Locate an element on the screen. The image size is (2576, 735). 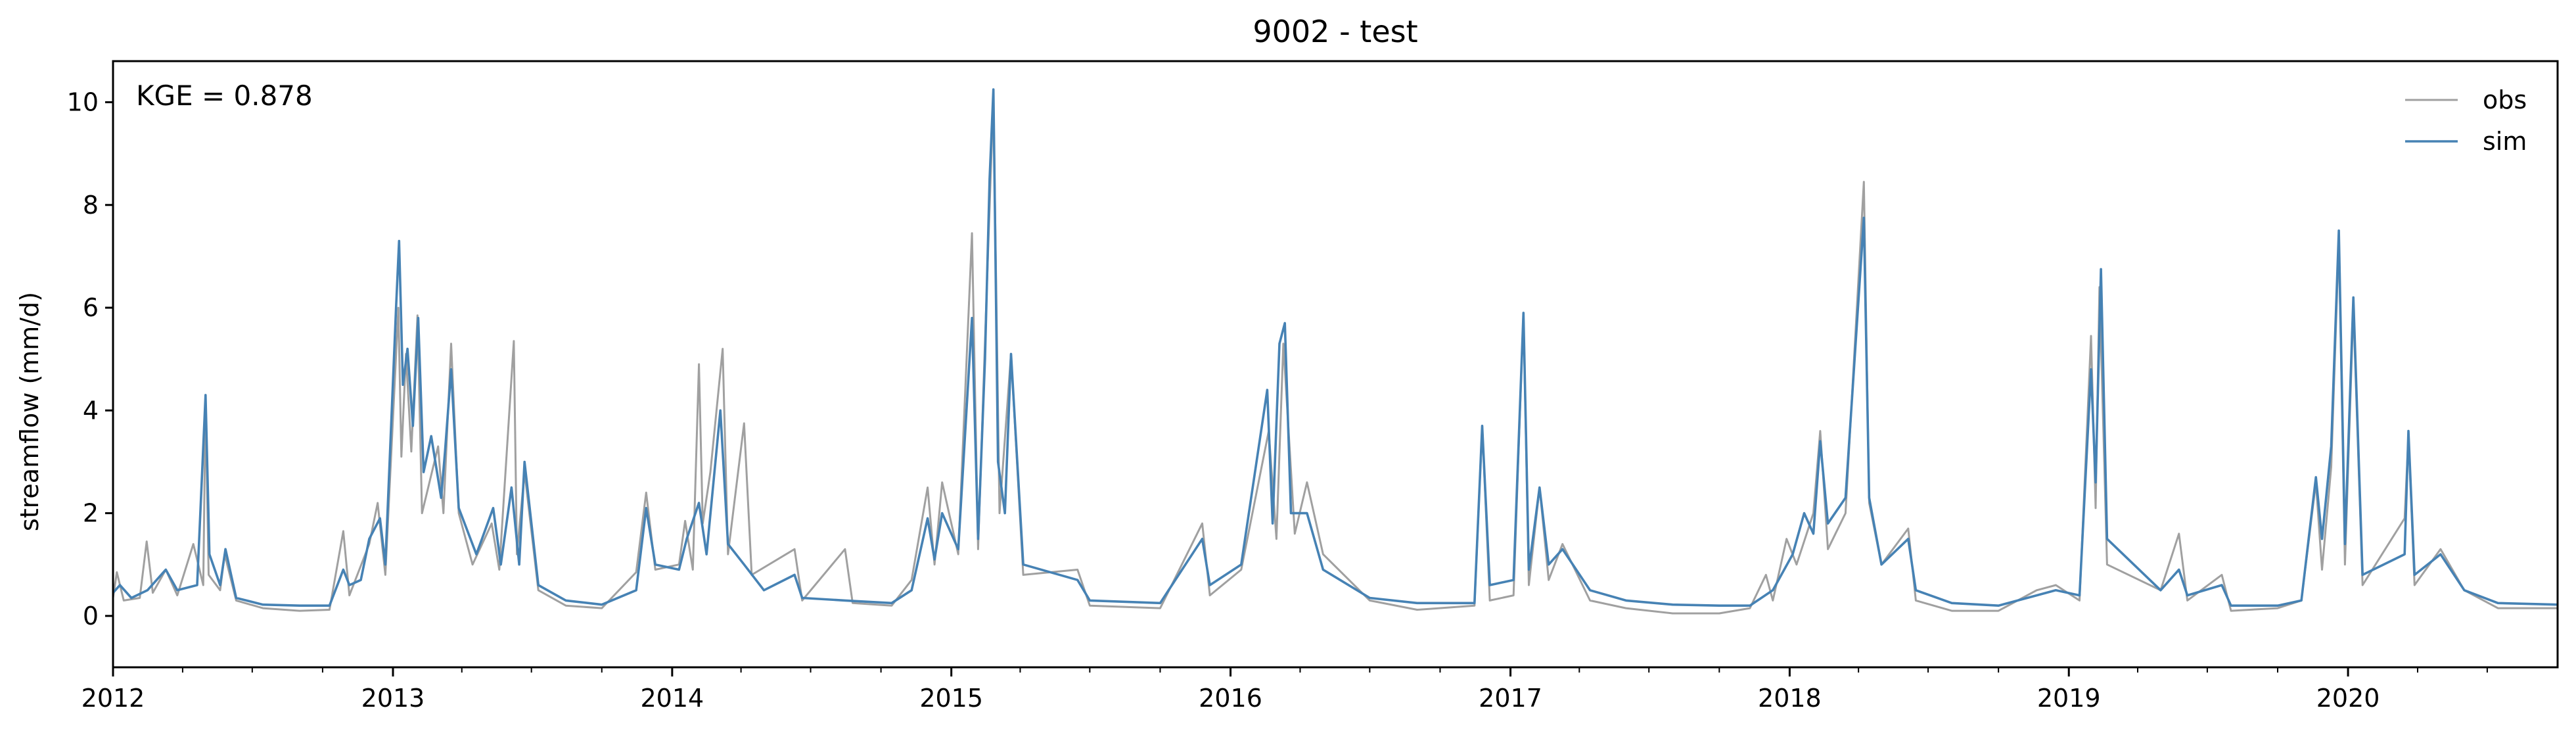
kge-annotation: KGE = 0.878 is located at coordinates (225, 96).